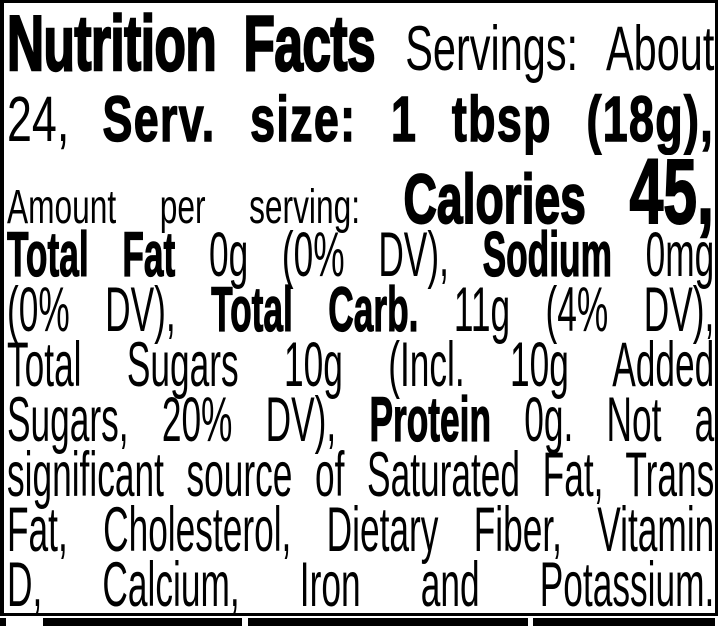  I want to click on line-not-significant-2: Fat, Cholesterol, Dietary Fiber, Vitamin, so click(360, 530).